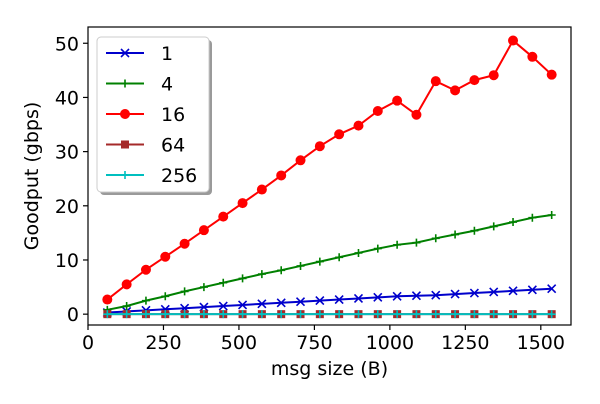  Describe the element at coordinates (139, 54) in the screenshot. I see `legend-item-1: 1` at that location.